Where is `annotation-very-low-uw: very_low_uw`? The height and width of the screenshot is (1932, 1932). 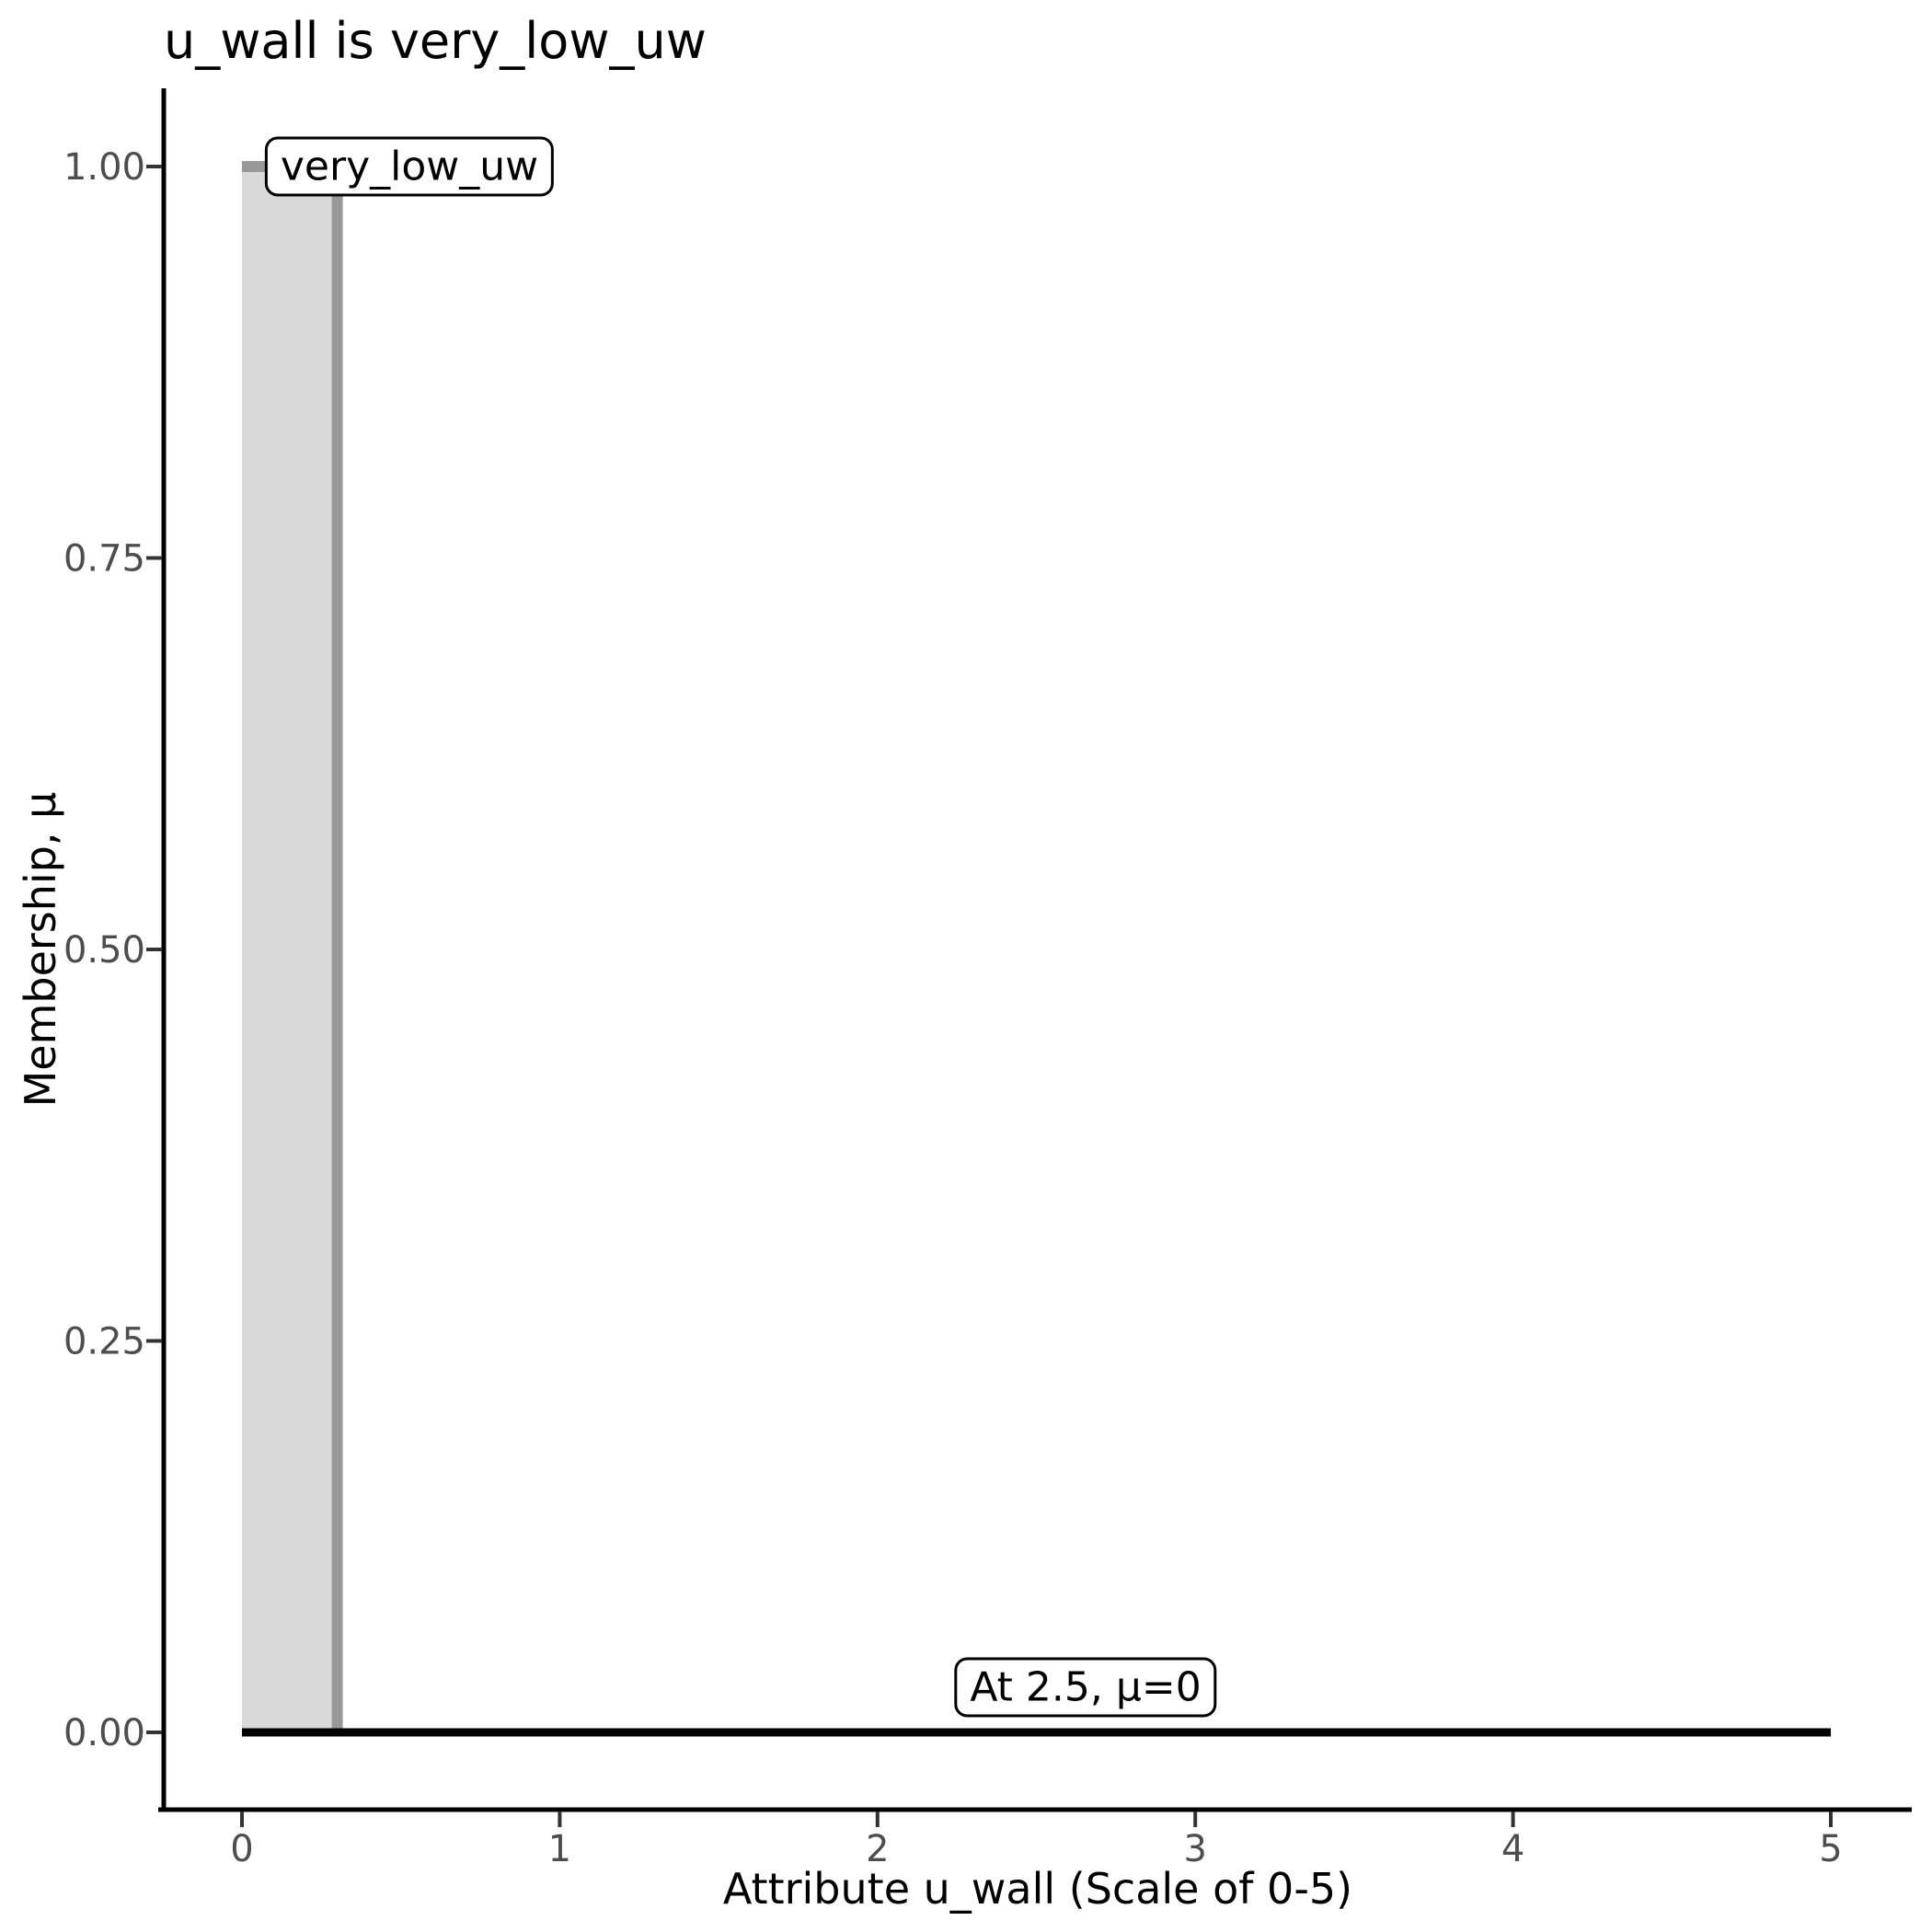
annotation-very-low-uw: very_low_uw is located at coordinates (409, 166).